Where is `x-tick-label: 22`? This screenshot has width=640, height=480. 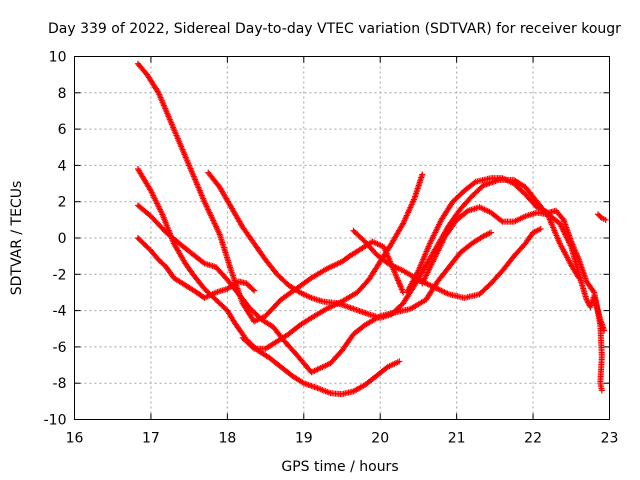
x-tick-label: 22 is located at coordinates (533, 439).